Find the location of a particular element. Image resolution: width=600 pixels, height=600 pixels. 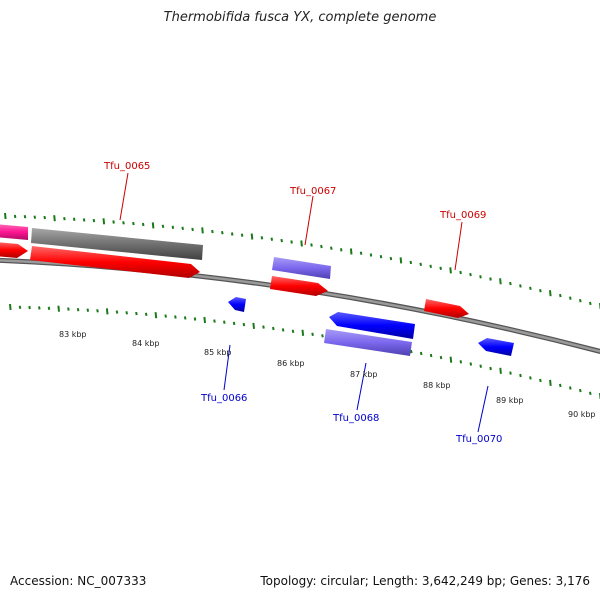

label-tfu-0065: Tfu_0065 is located at coordinates (126, 166).